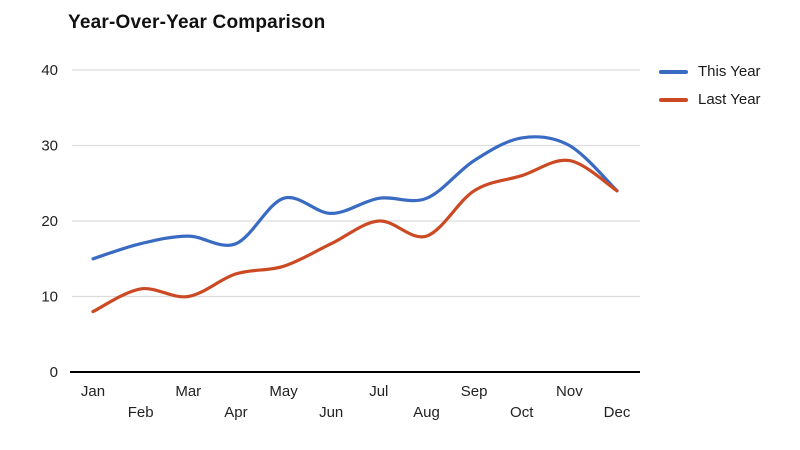  Describe the element at coordinates (673, 99) in the screenshot. I see `legend-swatch-last-year` at that location.